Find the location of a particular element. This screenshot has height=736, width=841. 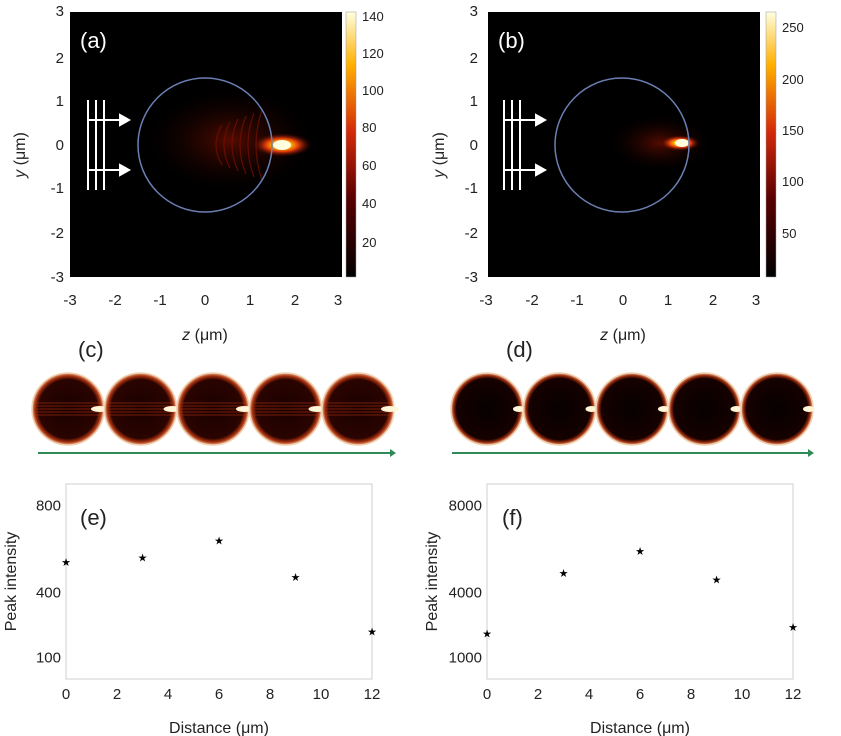

colorbar-tick: 200 is located at coordinates (793, 79).